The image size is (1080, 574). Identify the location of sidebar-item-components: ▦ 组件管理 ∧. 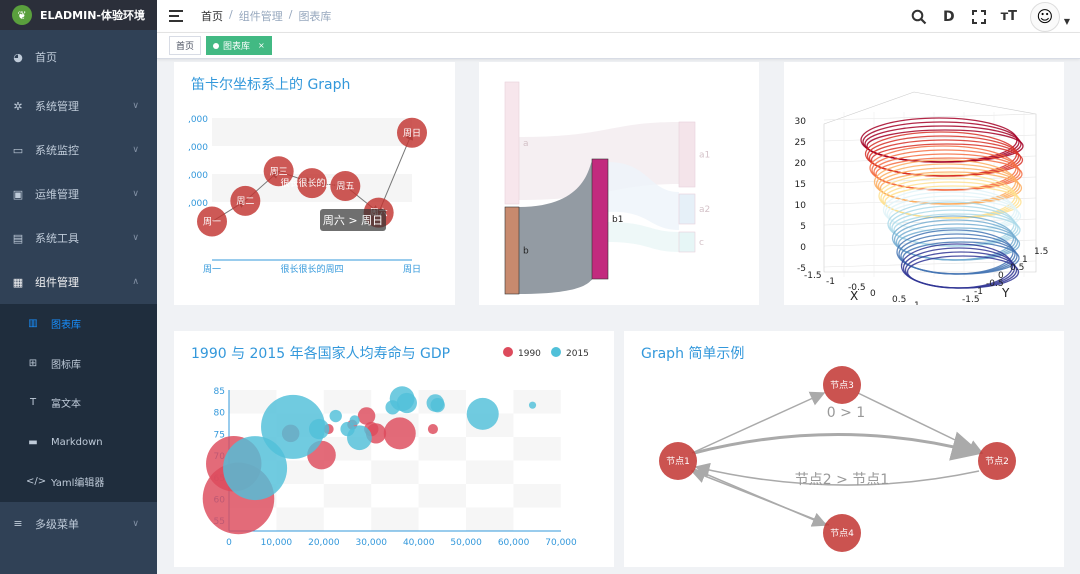
(78, 282).